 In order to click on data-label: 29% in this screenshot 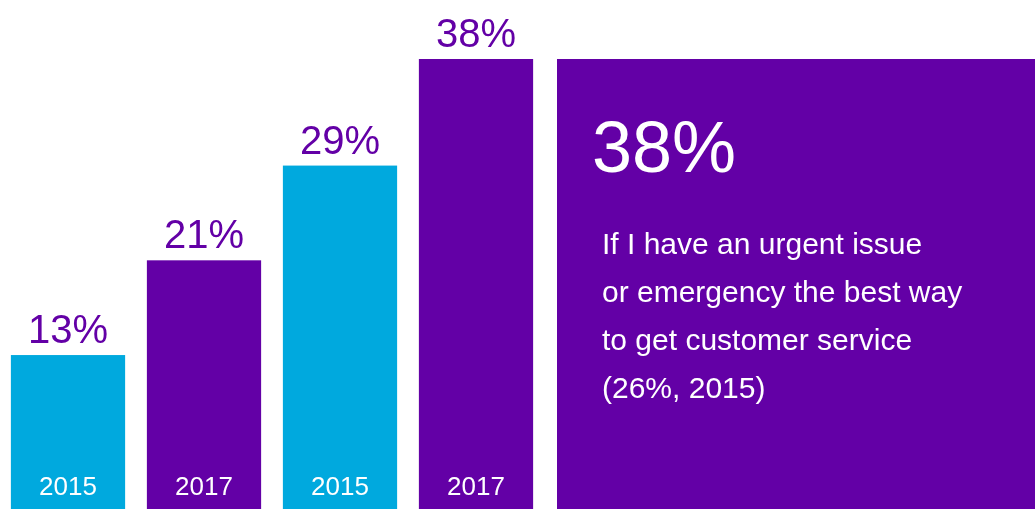, I will do `click(340, 139)`.